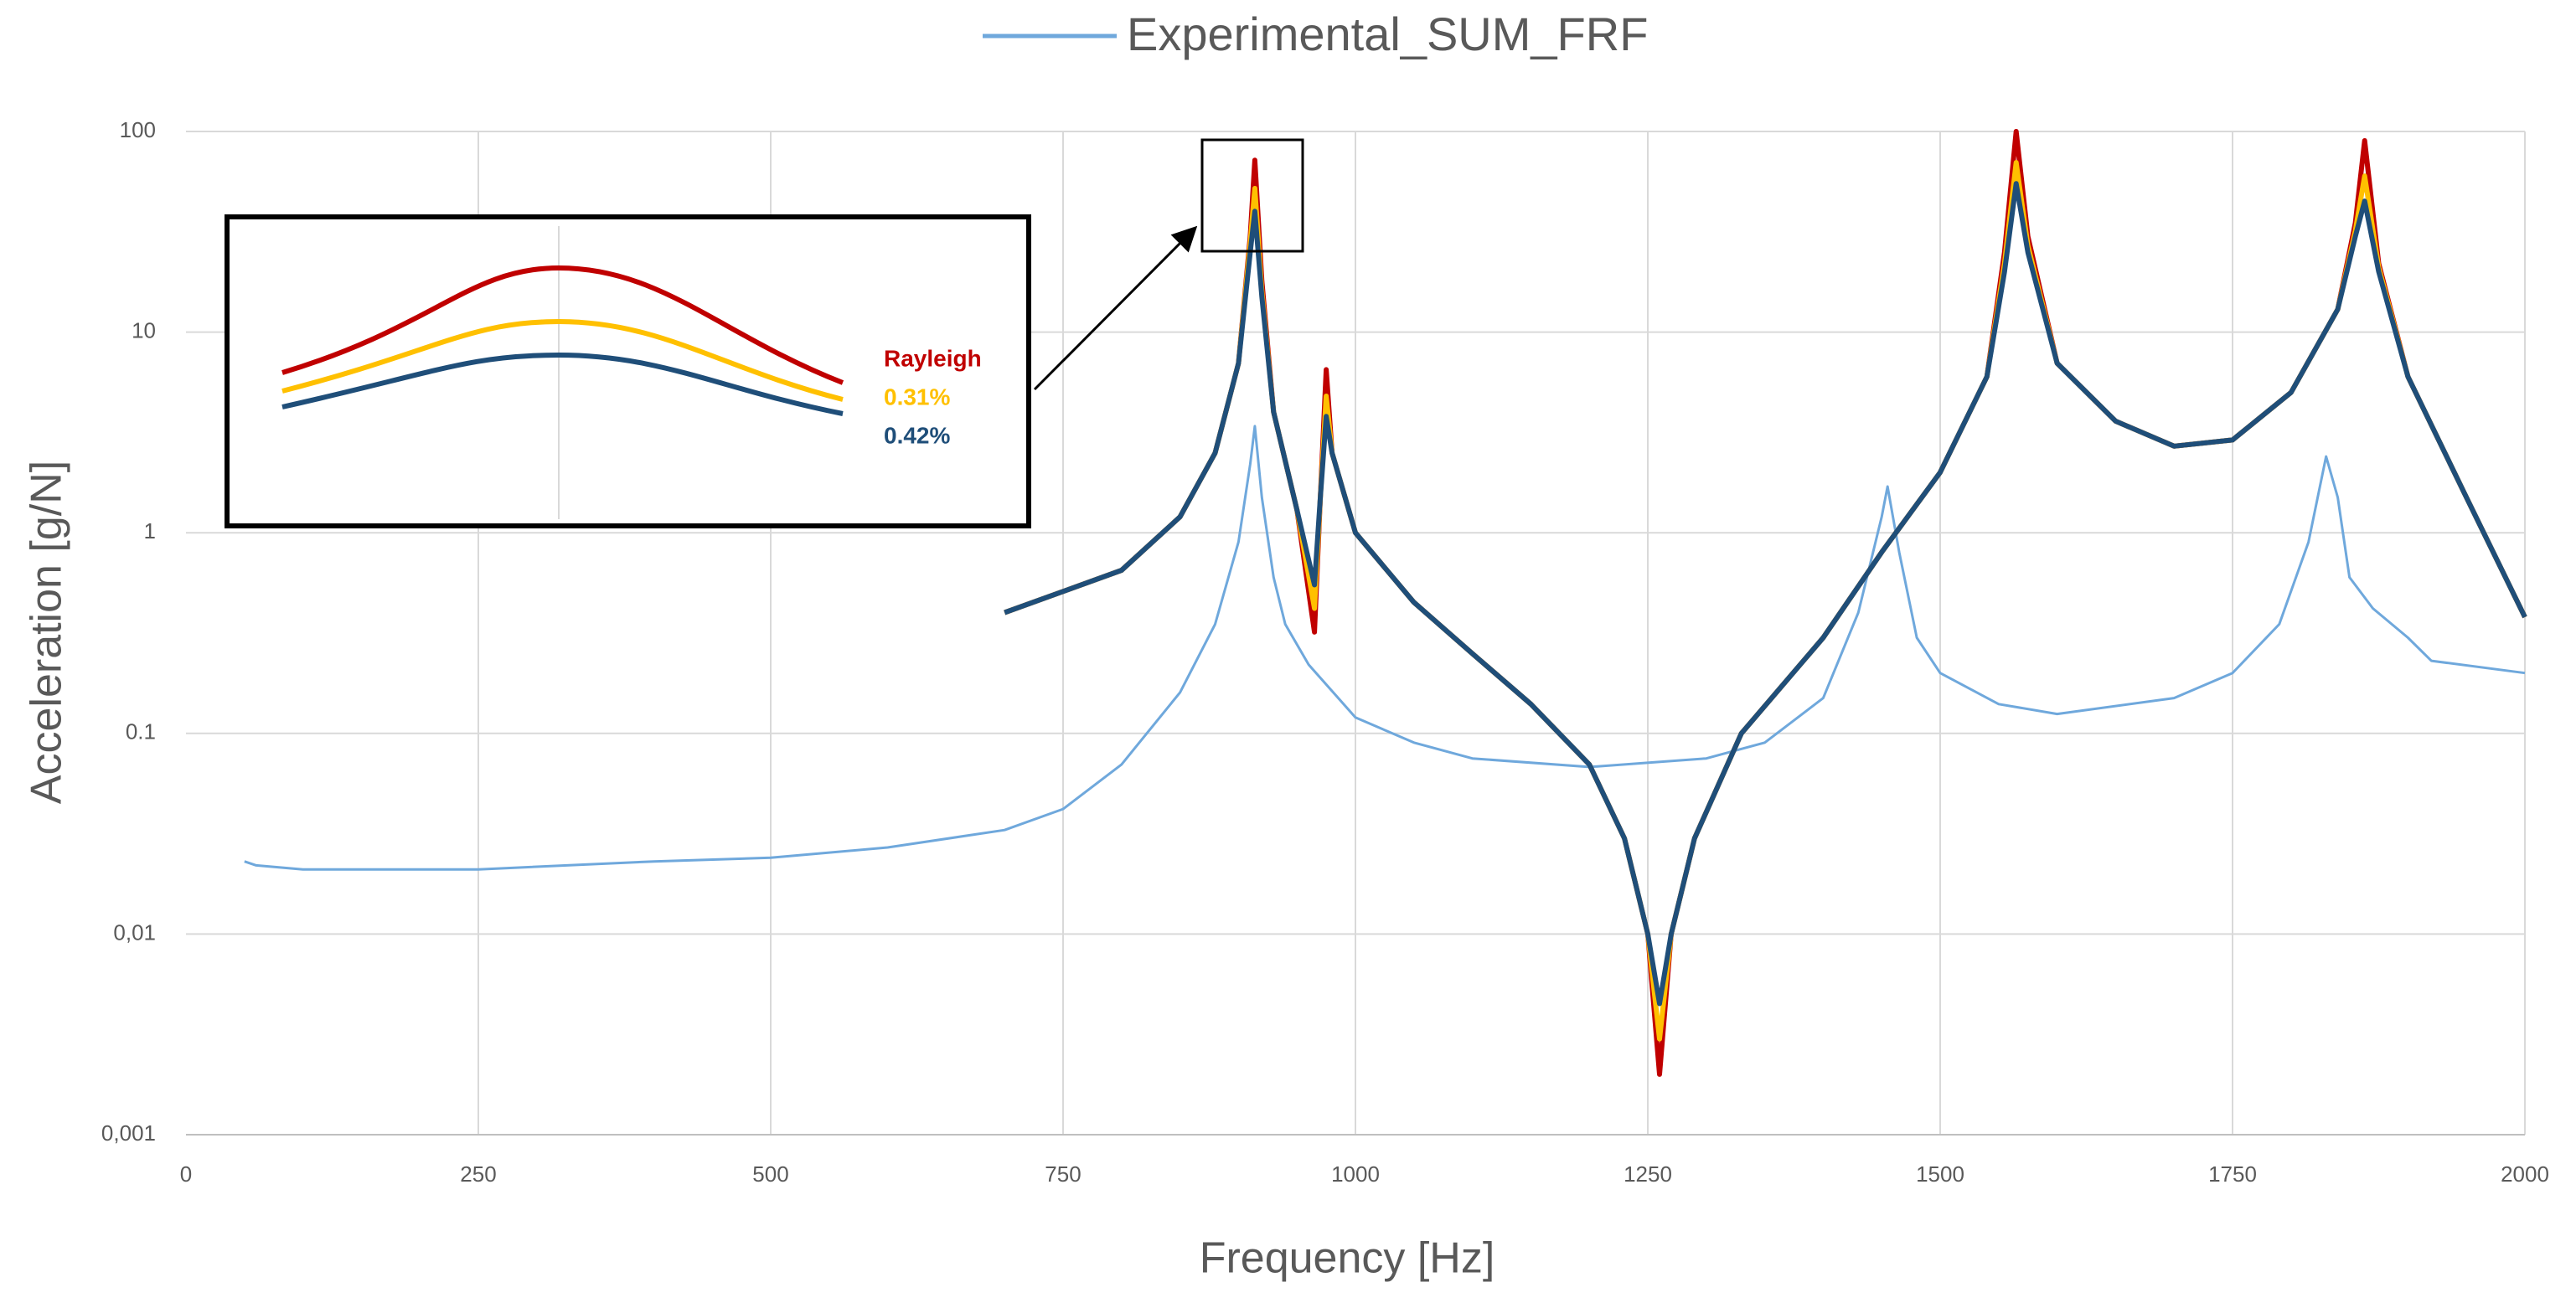  What do you see at coordinates (47, 632) in the screenshot?
I see `y-axis-title: Acceleration [g/N]` at bounding box center [47, 632].